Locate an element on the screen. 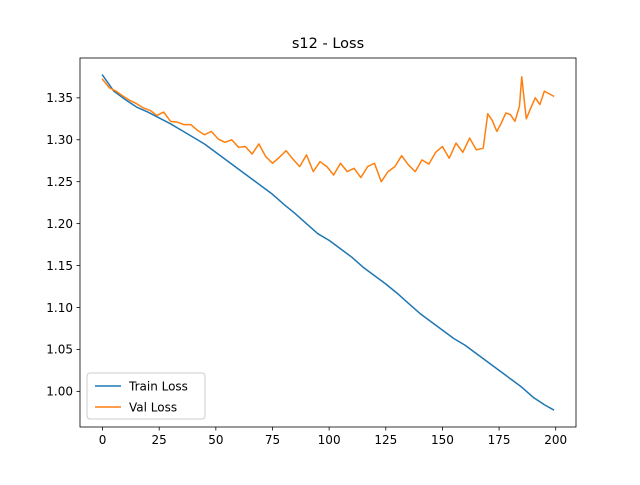  x-tick-label: 25 is located at coordinates (159, 440).